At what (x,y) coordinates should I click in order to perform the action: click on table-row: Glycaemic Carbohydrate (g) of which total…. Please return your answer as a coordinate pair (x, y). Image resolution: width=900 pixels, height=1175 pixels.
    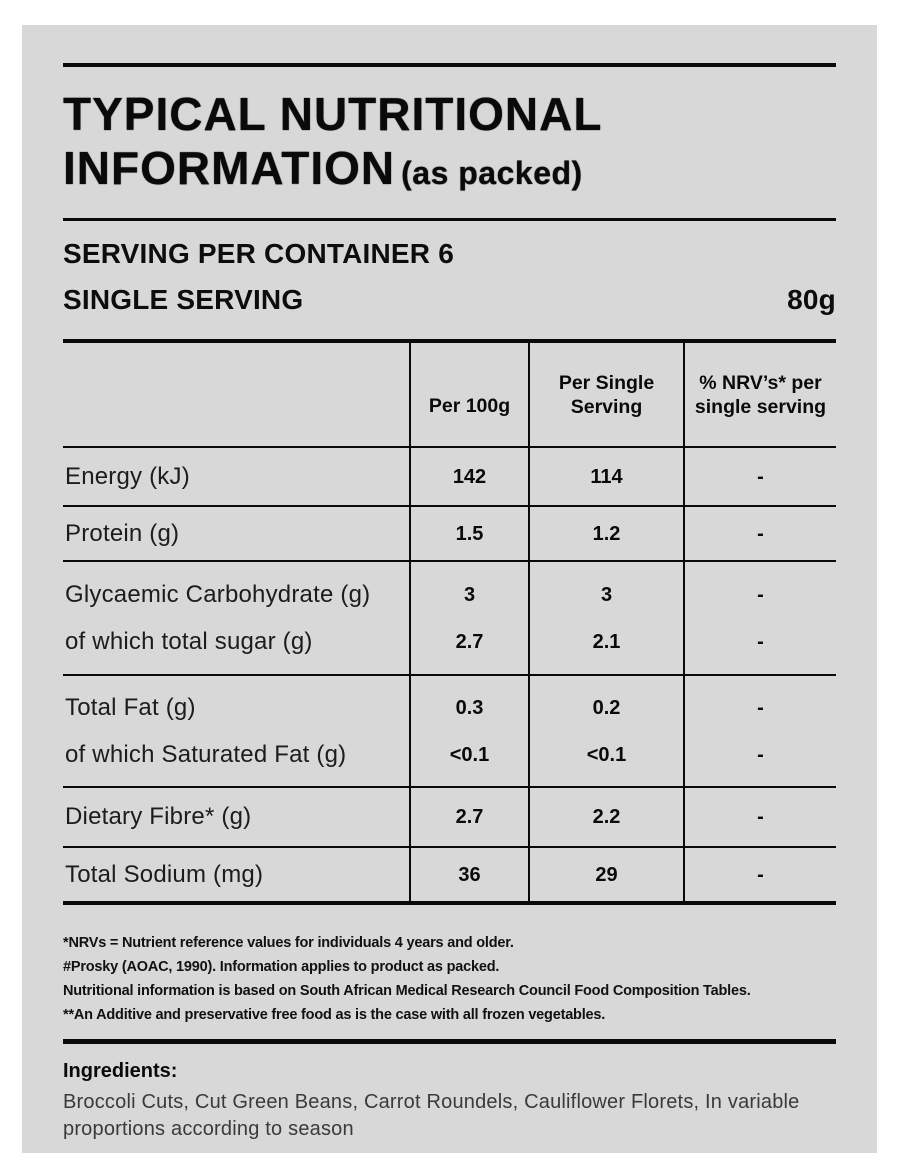
    Looking at the image, I should click on (449, 618).